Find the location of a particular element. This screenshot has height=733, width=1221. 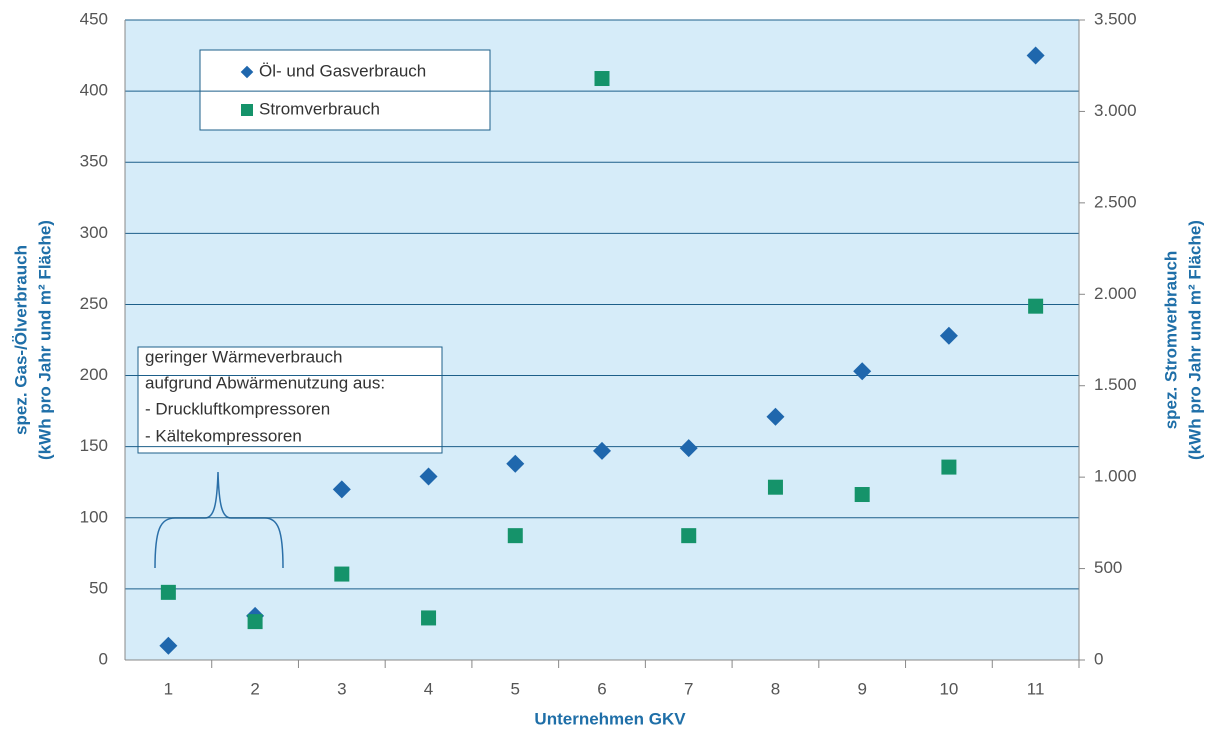

brace is located at coordinates (219, 520).